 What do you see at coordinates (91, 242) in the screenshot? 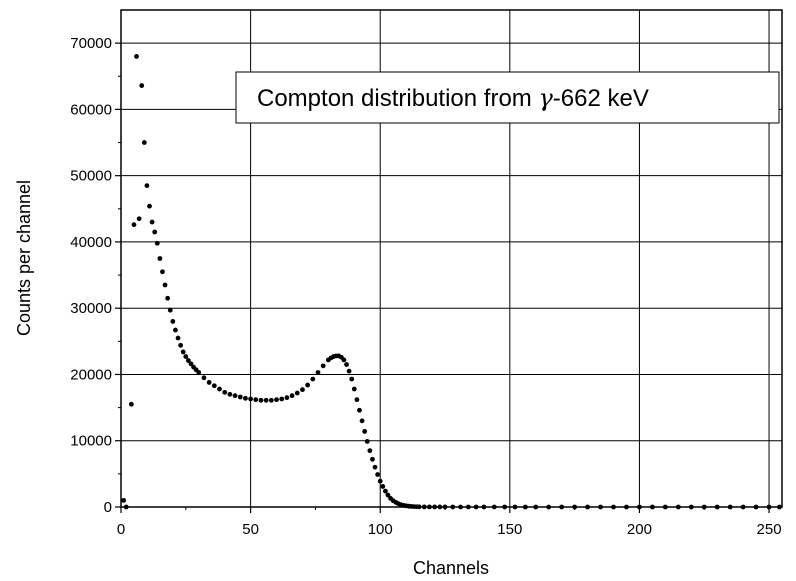
I see `y-tick-label: 40000` at bounding box center [91, 242].